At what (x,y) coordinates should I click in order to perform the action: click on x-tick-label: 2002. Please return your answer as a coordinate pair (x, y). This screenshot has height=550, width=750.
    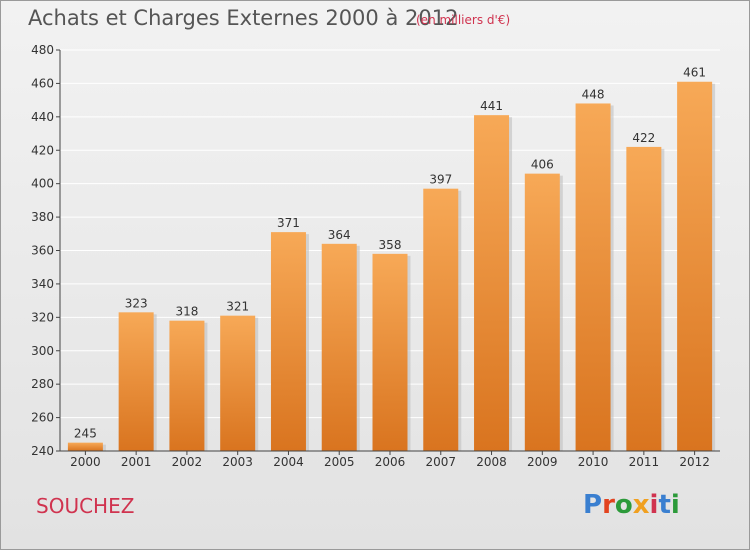
    Looking at the image, I should click on (187, 462).